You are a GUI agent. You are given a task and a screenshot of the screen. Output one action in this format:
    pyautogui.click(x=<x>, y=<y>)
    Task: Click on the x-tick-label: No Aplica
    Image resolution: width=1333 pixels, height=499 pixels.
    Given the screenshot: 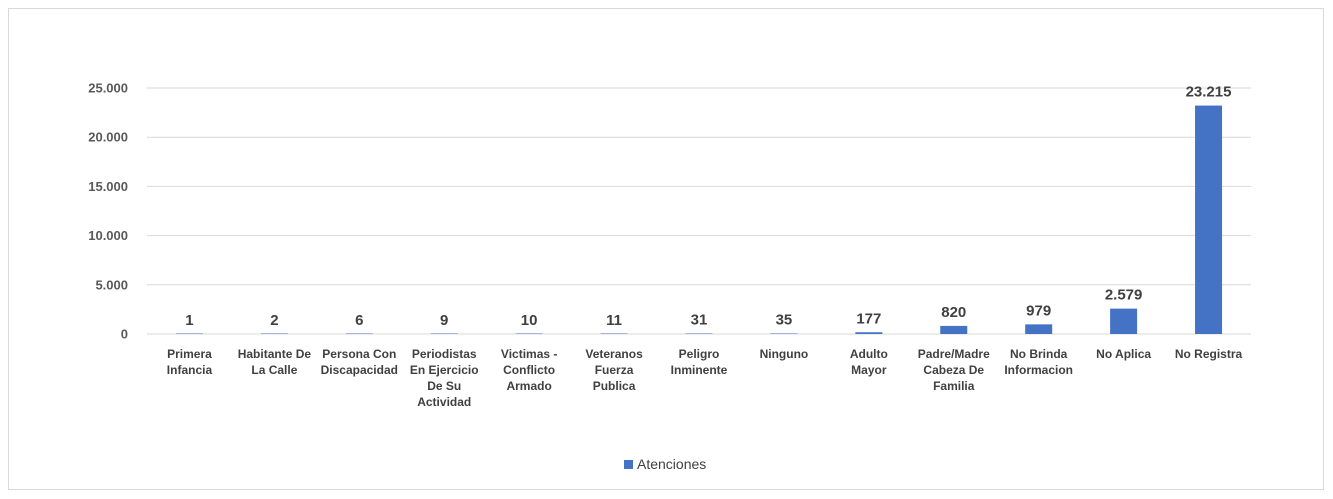 What is the action you would take?
    pyautogui.click(x=1123, y=354)
    